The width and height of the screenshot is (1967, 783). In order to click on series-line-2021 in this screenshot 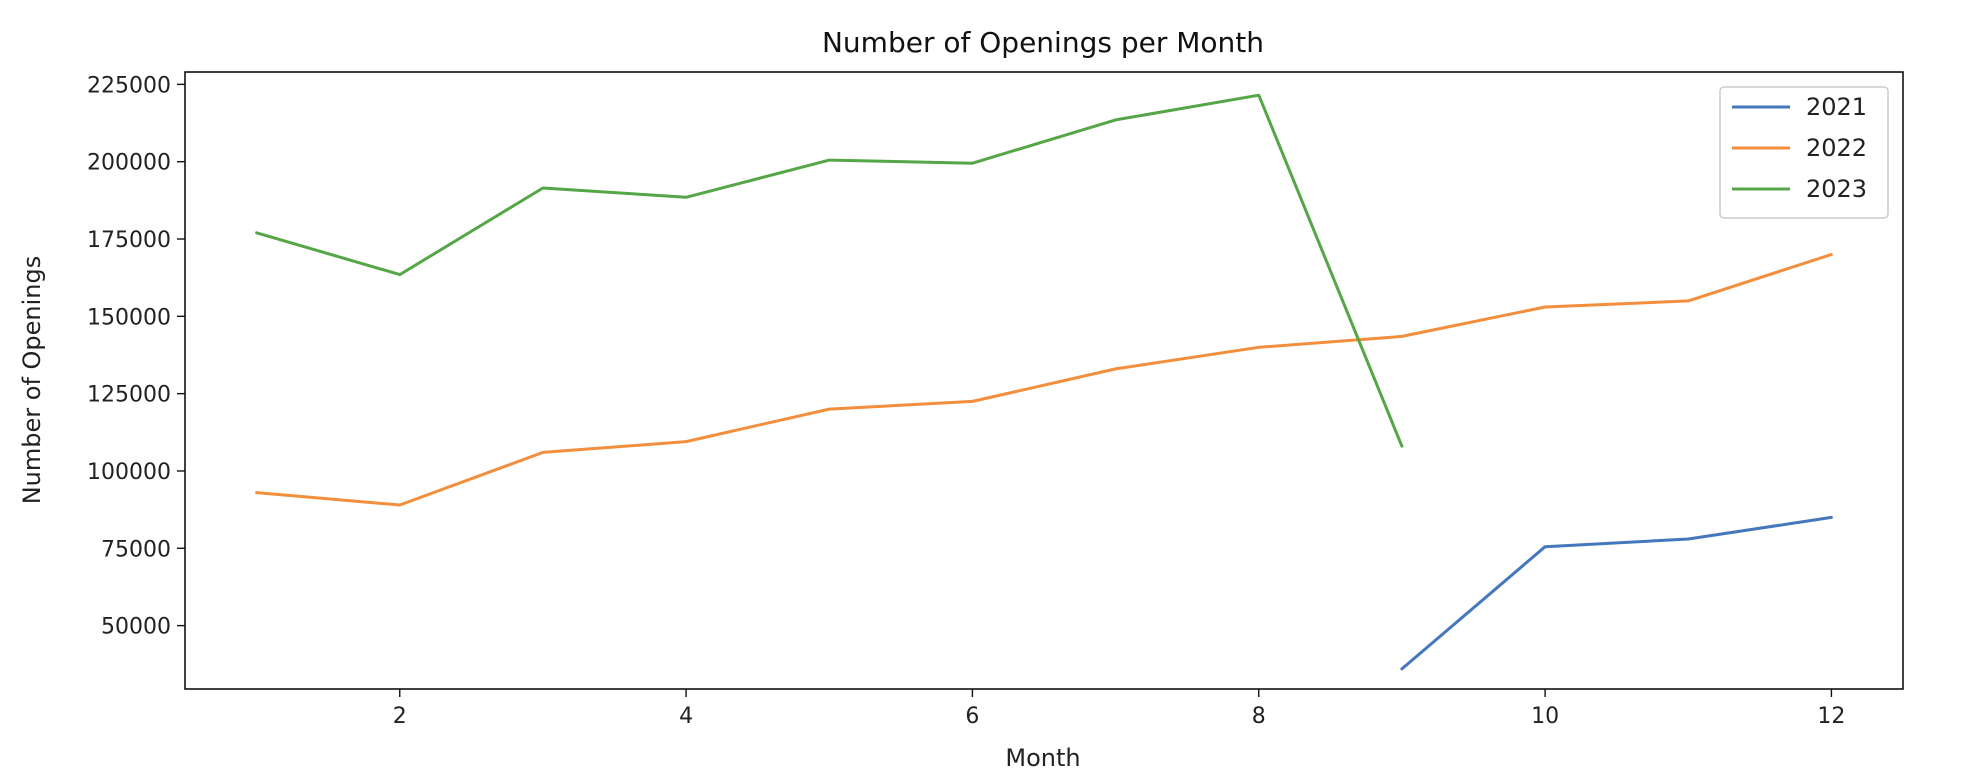, I will do `click(1616, 593)`.